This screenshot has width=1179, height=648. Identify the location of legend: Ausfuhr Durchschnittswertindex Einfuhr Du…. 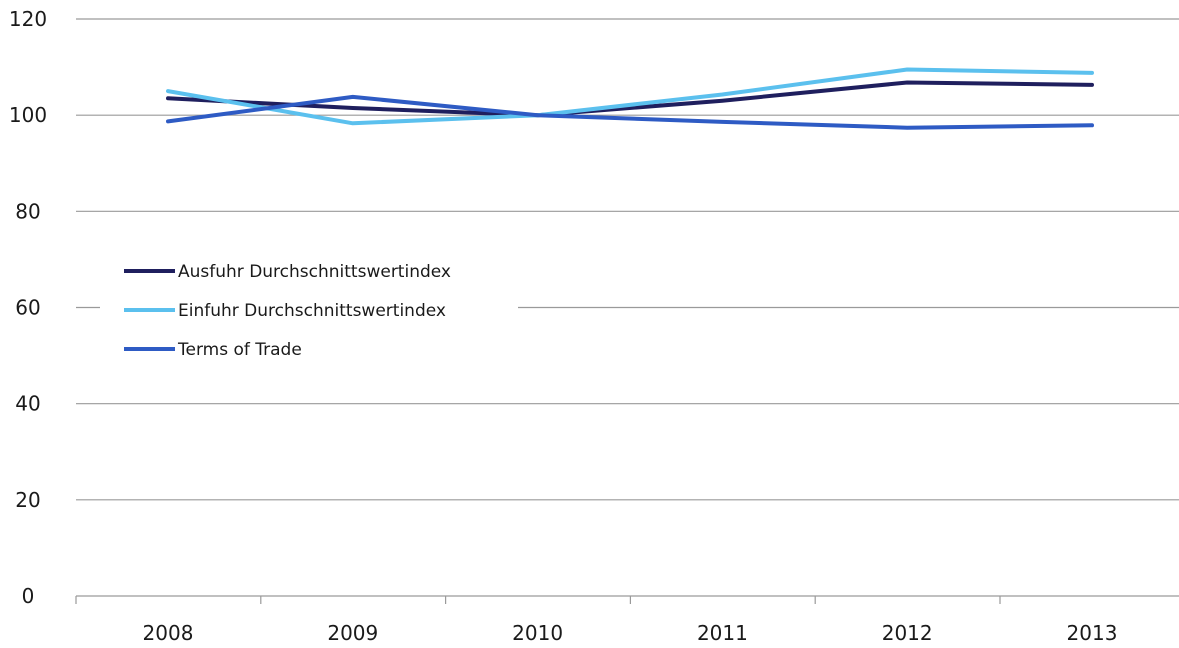
(309, 305).